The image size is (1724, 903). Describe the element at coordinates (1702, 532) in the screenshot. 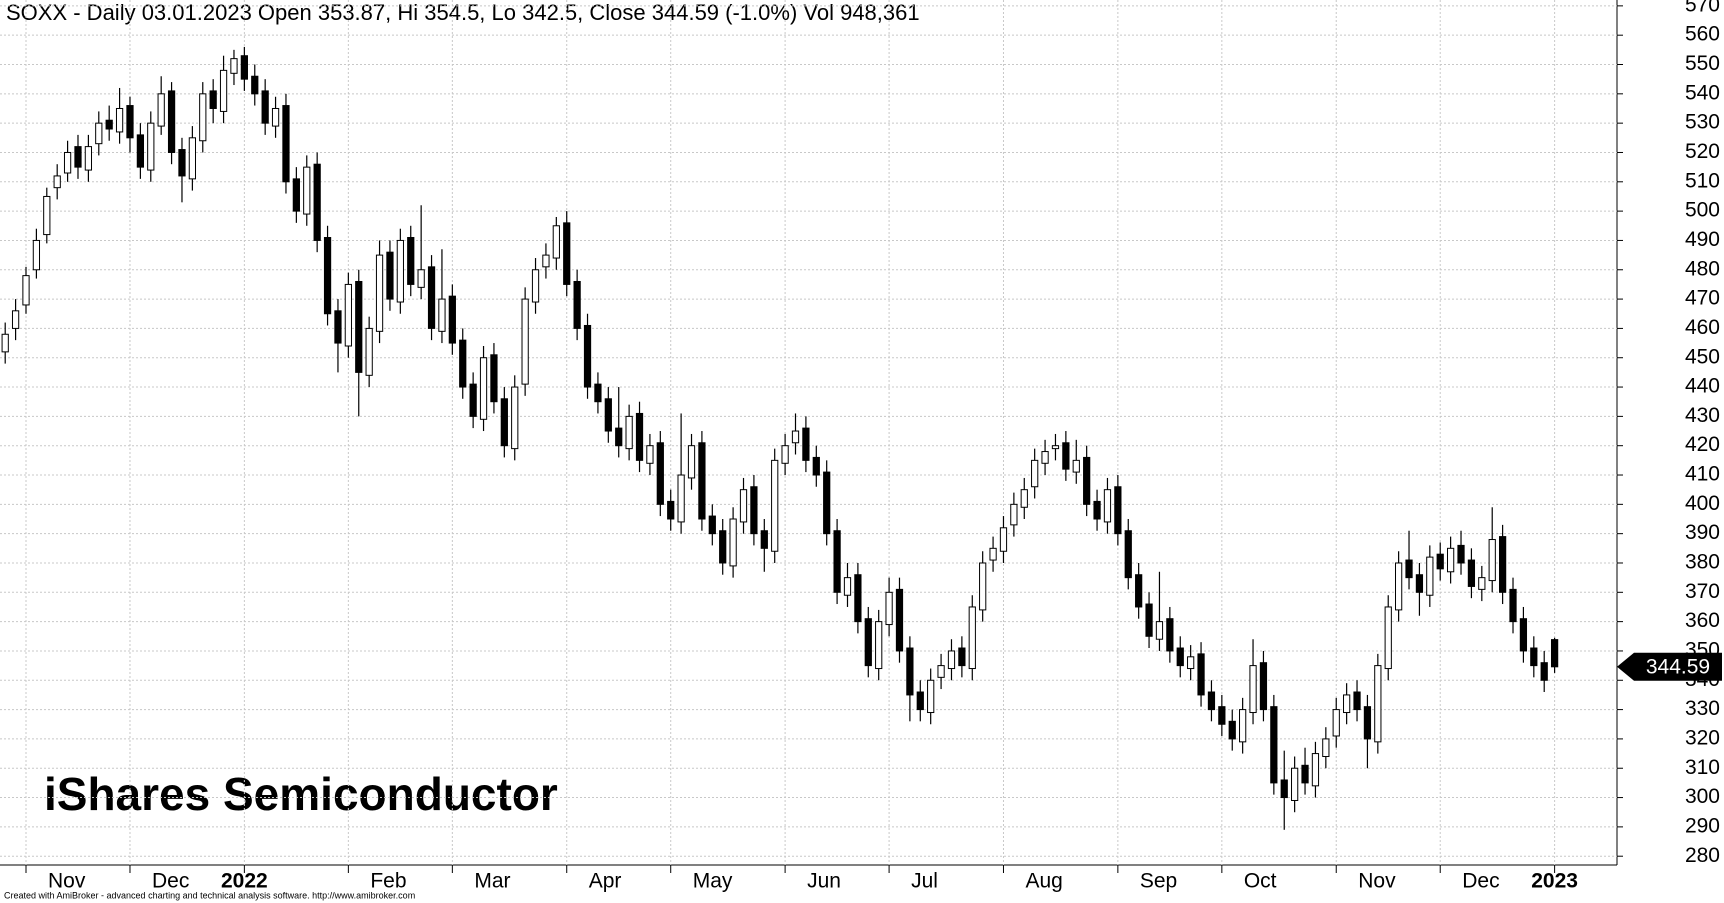

I see `y-tick-label: 390` at that location.